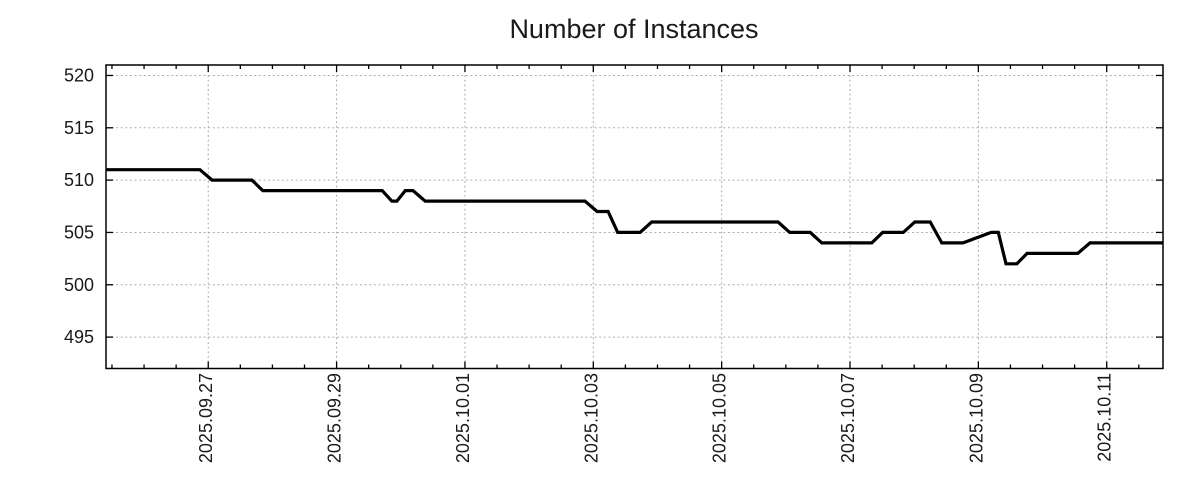 Image resolution: width=1200 pixels, height=500 pixels. What do you see at coordinates (335, 418) in the screenshot?
I see `x-tick-label: 2025.09.29` at bounding box center [335, 418].